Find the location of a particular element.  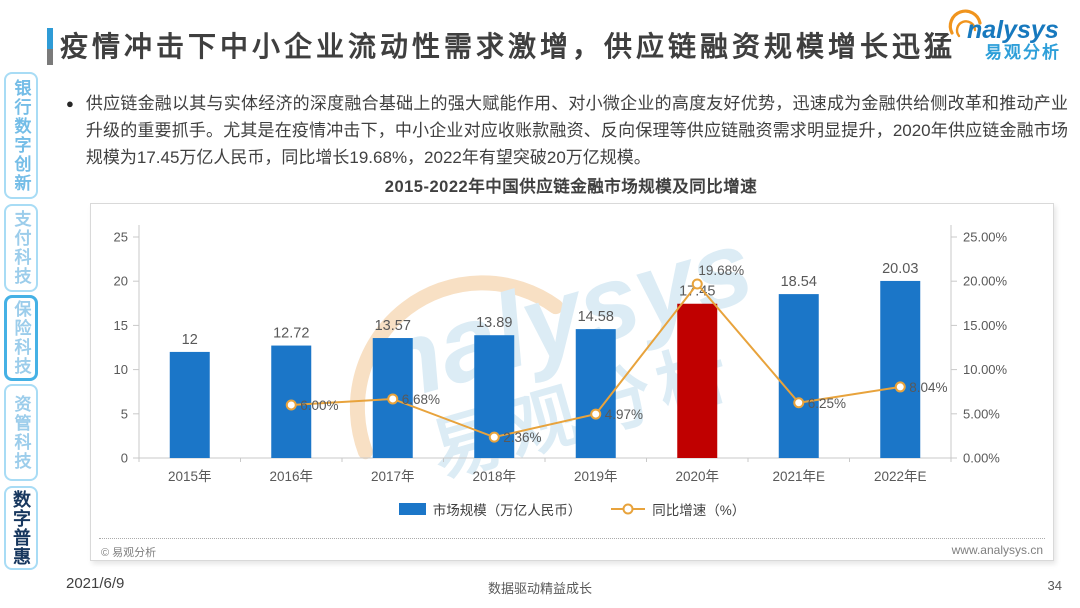

svg-text: 6.25% is located at coordinates (827, 403).